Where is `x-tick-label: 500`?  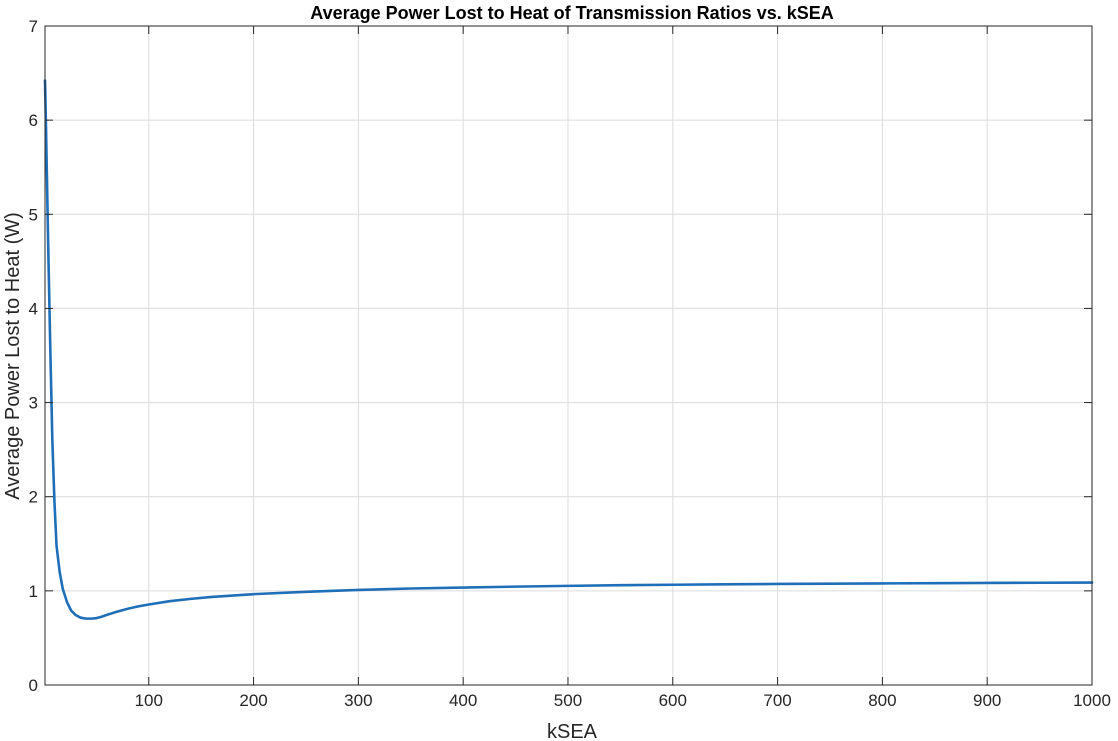
x-tick-label: 500 is located at coordinates (568, 700).